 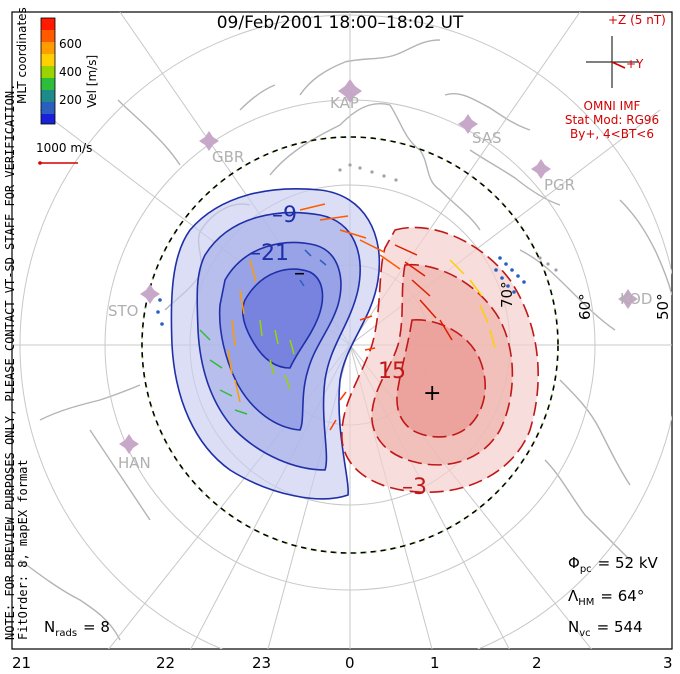 What do you see at coordinates (435, 663) in the screenshot?
I see `mlt-label-1: 1` at bounding box center [435, 663].